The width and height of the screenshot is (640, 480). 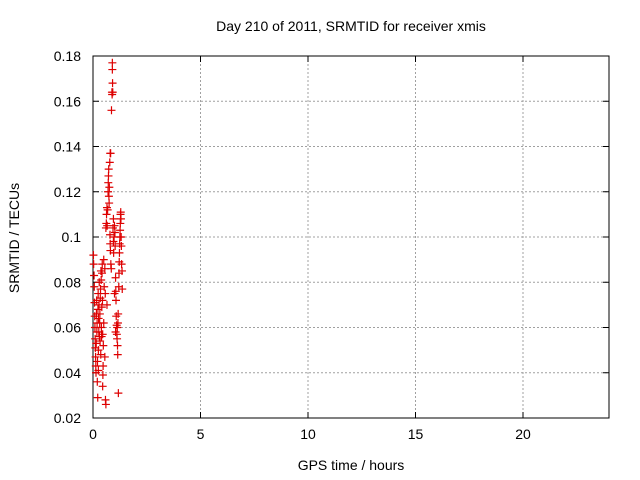 I want to click on y-tick-label: 0.06, so click(x=67, y=328).